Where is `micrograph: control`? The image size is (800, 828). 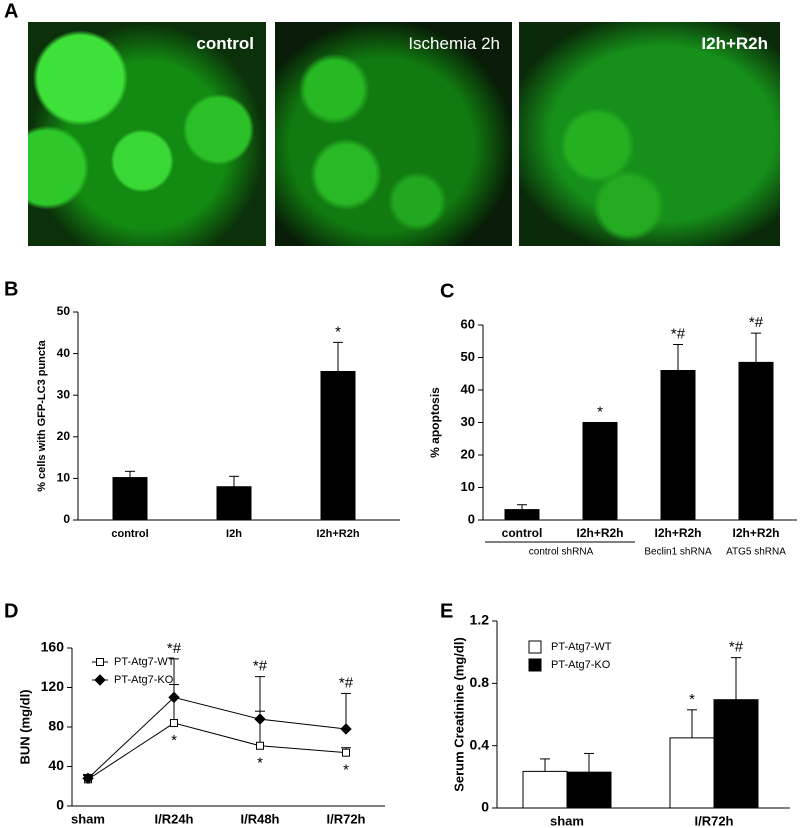
micrograph: control is located at coordinates (147, 134).